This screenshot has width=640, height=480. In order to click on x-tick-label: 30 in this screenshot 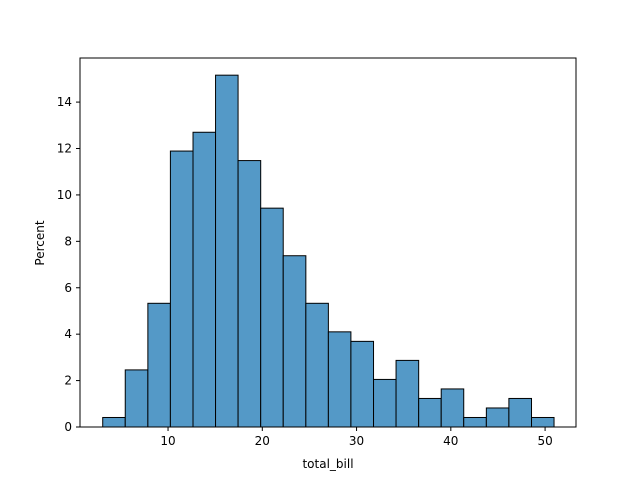, I will do `click(356, 441)`.